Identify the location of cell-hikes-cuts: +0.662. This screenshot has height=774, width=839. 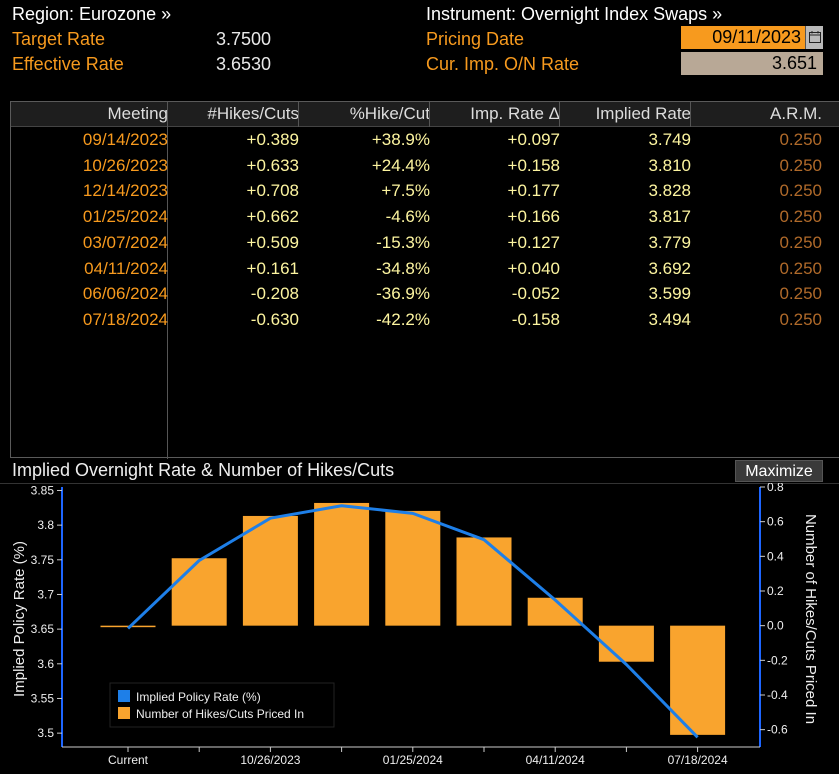
(272, 217).